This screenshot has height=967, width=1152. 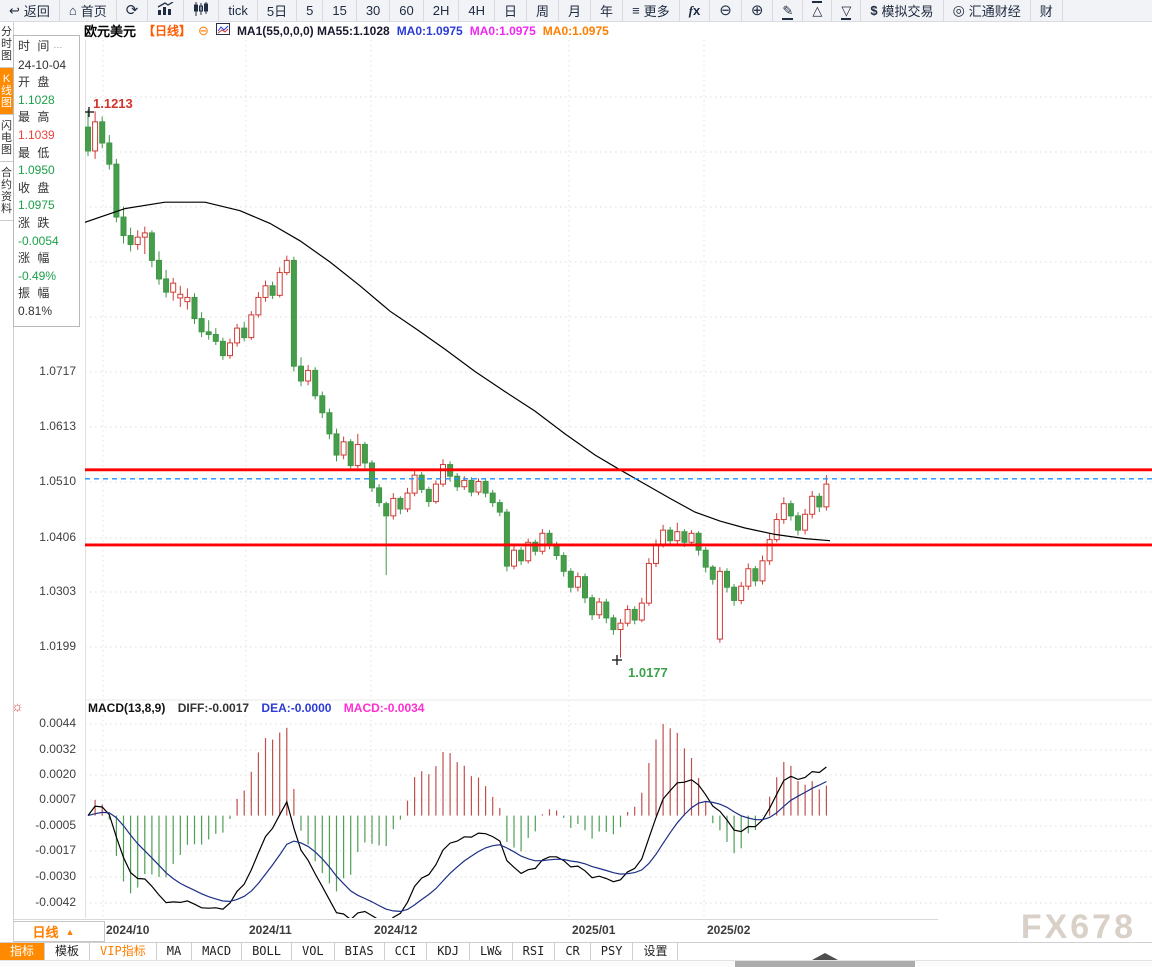 What do you see at coordinates (203, 30) in the screenshot?
I see `collapse-icon: ⊖` at bounding box center [203, 30].